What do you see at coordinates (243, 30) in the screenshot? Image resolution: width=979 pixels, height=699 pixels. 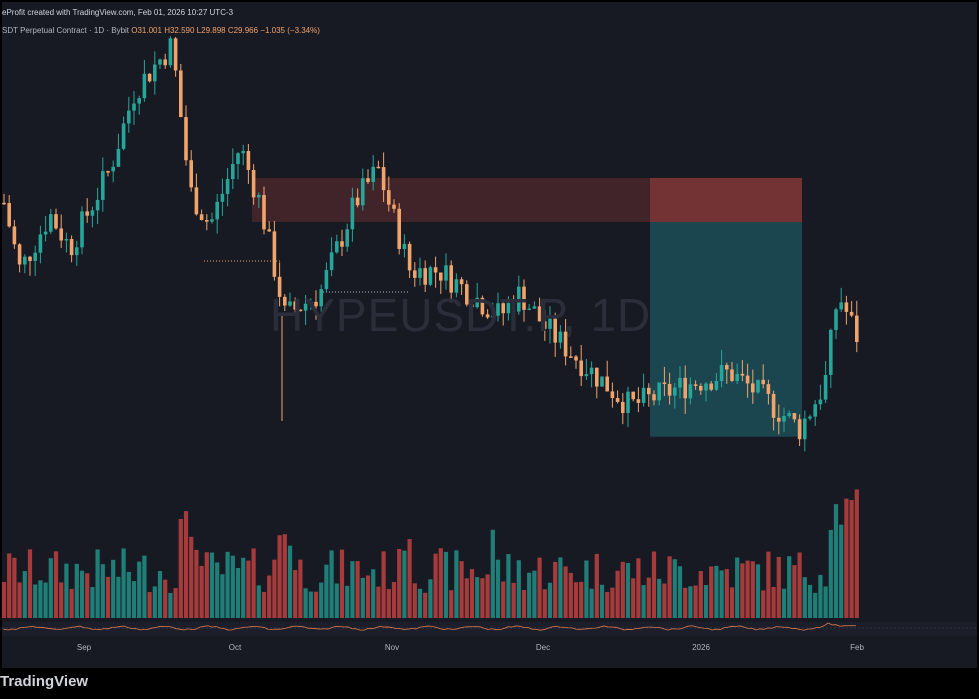 I see `ohlc-close: C29.966` at bounding box center [243, 30].